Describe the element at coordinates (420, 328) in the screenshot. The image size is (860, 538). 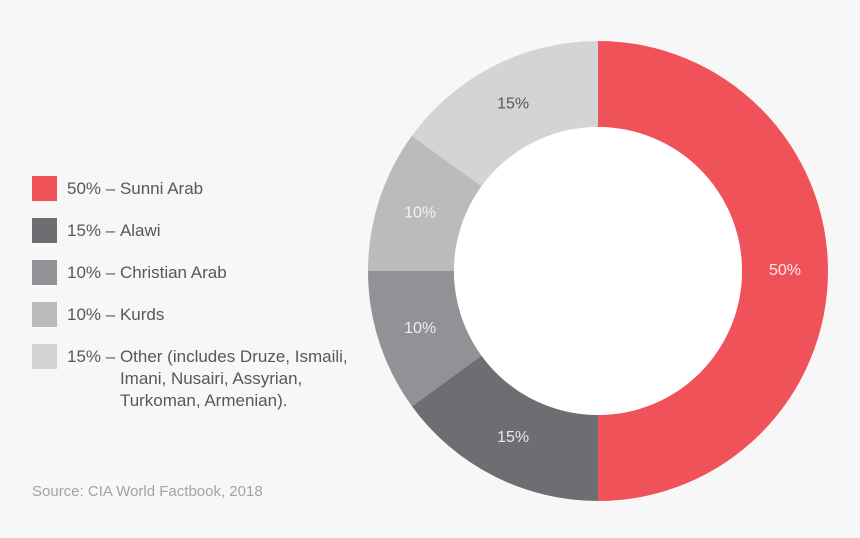
I see `data-label-christian-arab: 10%` at that location.